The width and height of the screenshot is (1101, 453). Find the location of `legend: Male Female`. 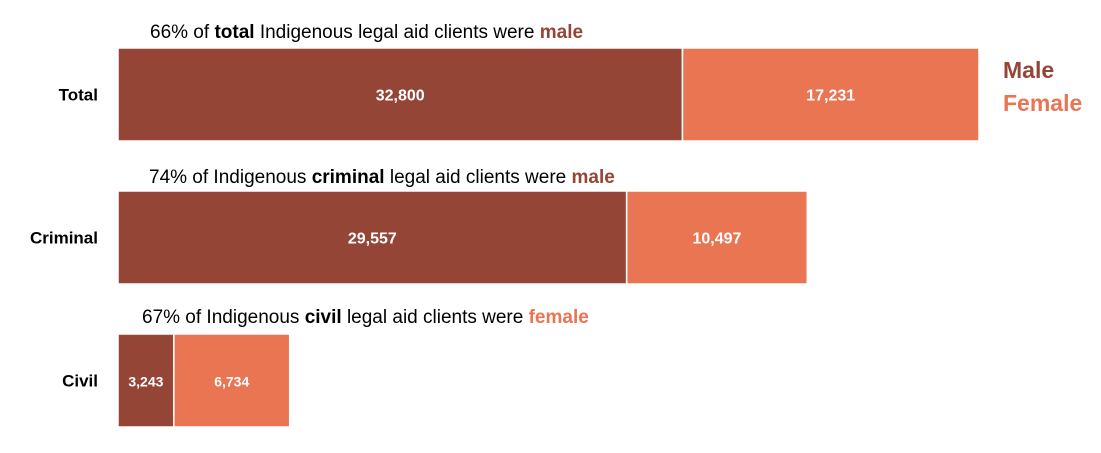

legend: Male Female is located at coordinates (1042, 86).